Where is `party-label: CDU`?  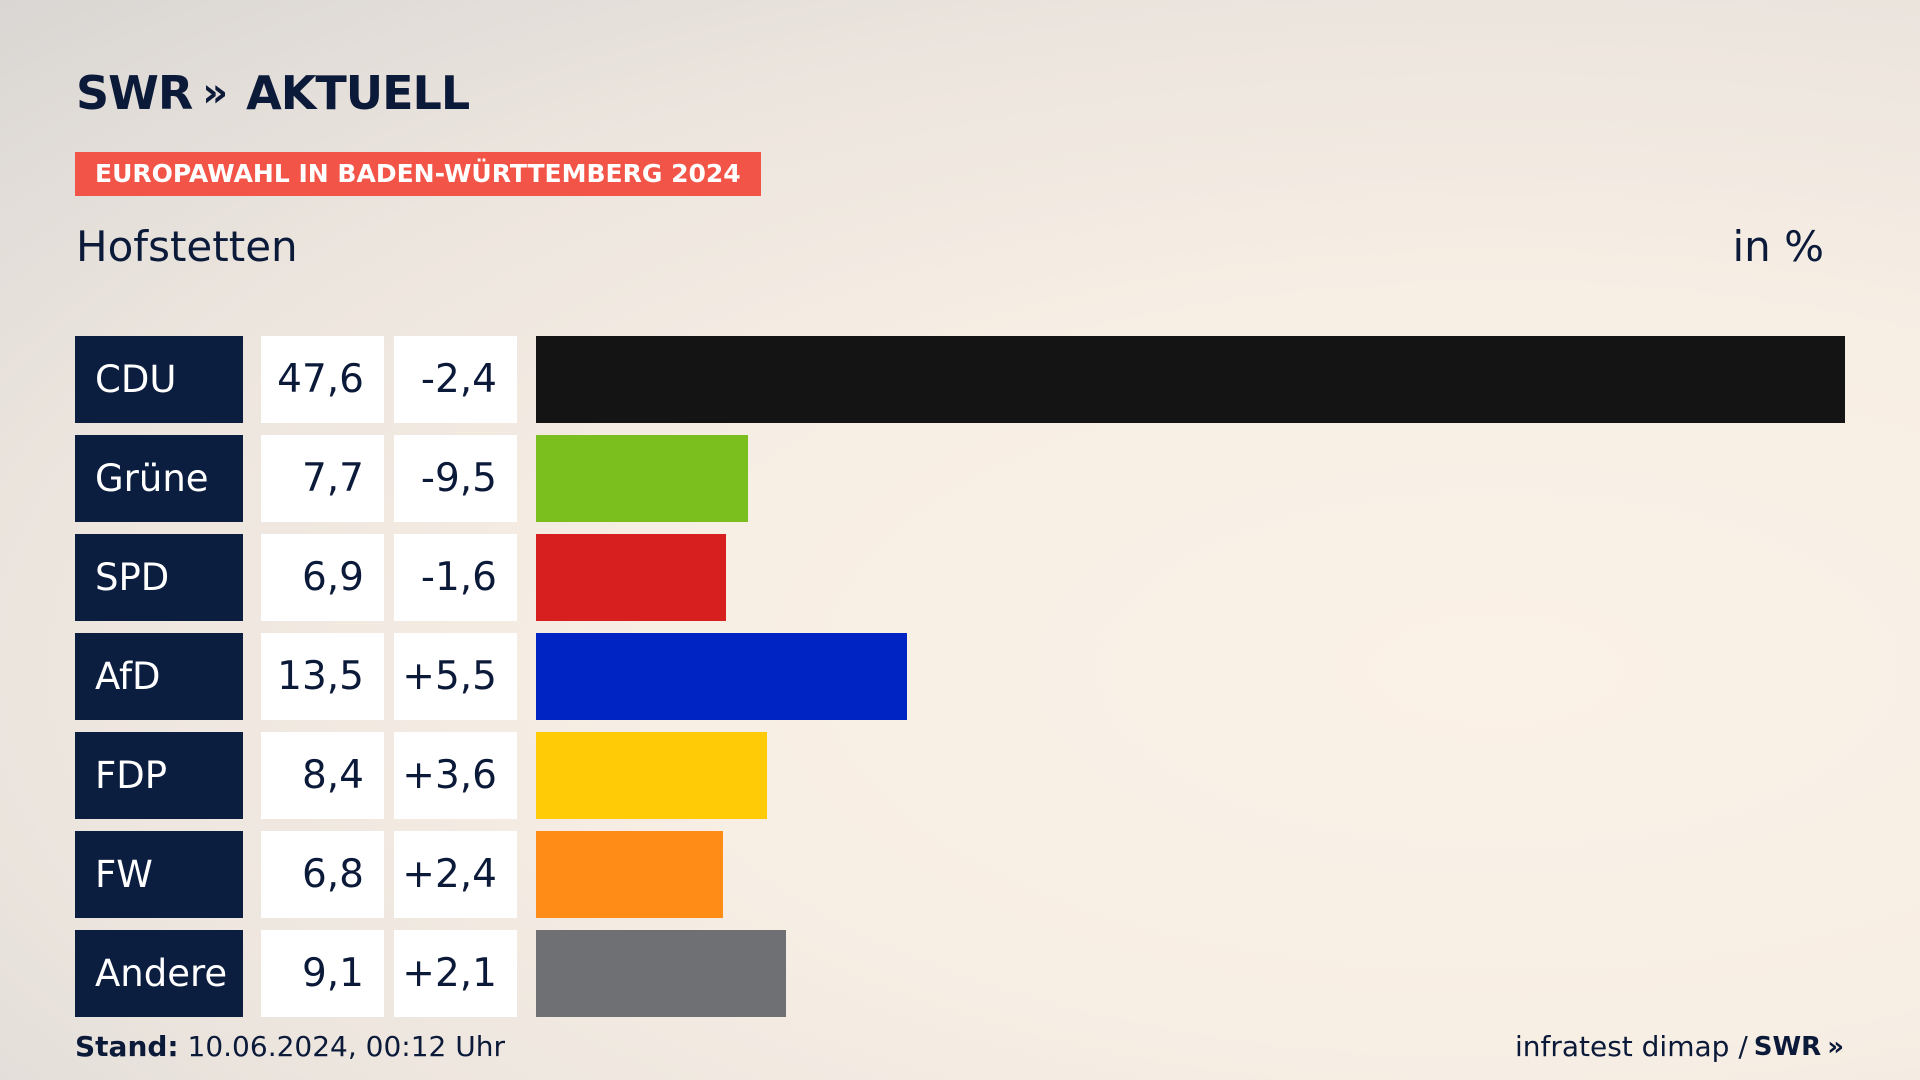 party-label: CDU is located at coordinates (159, 379).